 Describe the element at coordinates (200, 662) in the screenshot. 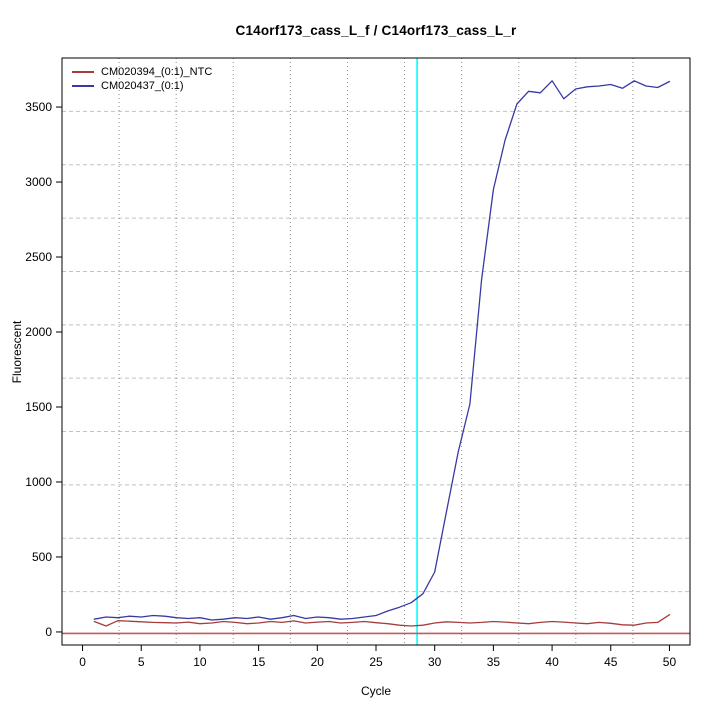

I see `x-tick-label: 10` at that location.